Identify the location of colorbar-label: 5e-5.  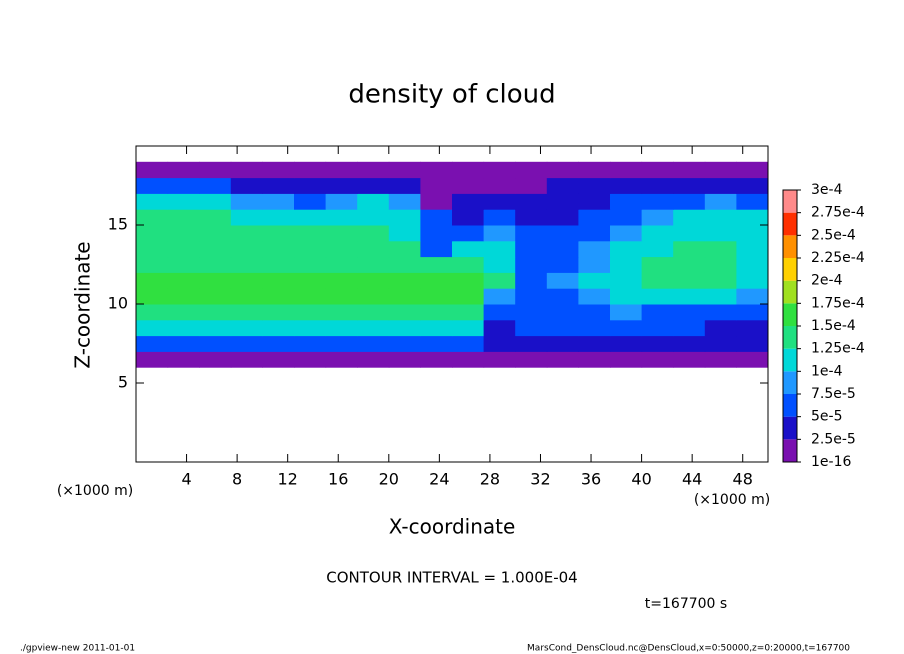
(826, 417).